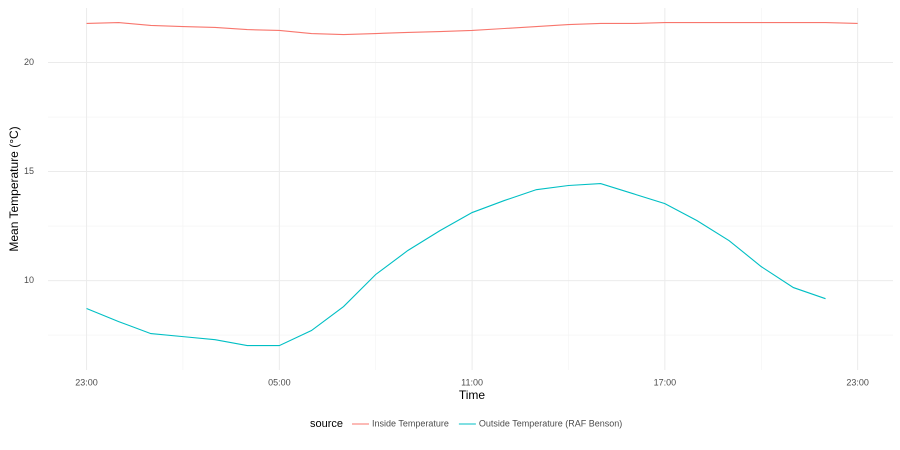 The width and height of the screenshot is (900, 450). What do you see at coordinates (326, 424) in the screenshot?
I see `legend-title: source` at bounding box center [326, 424].